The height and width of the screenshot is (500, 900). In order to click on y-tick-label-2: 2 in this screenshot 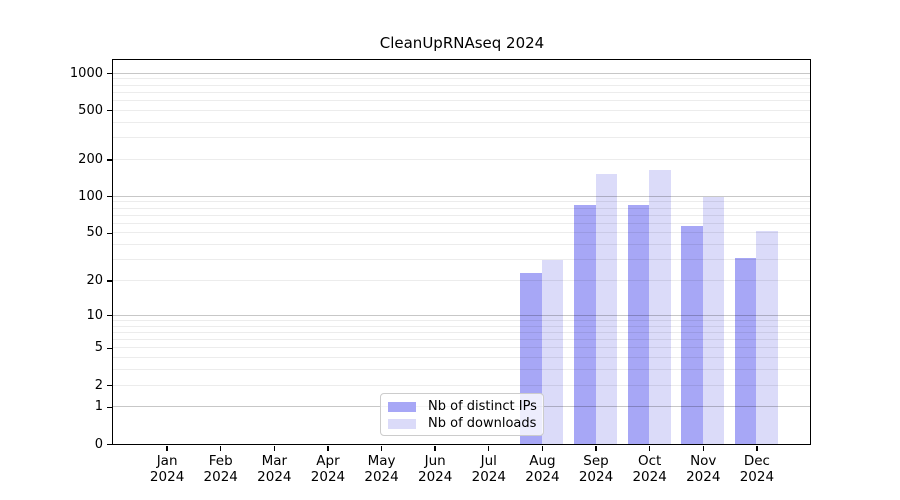, I will do `click(98, 385)`.